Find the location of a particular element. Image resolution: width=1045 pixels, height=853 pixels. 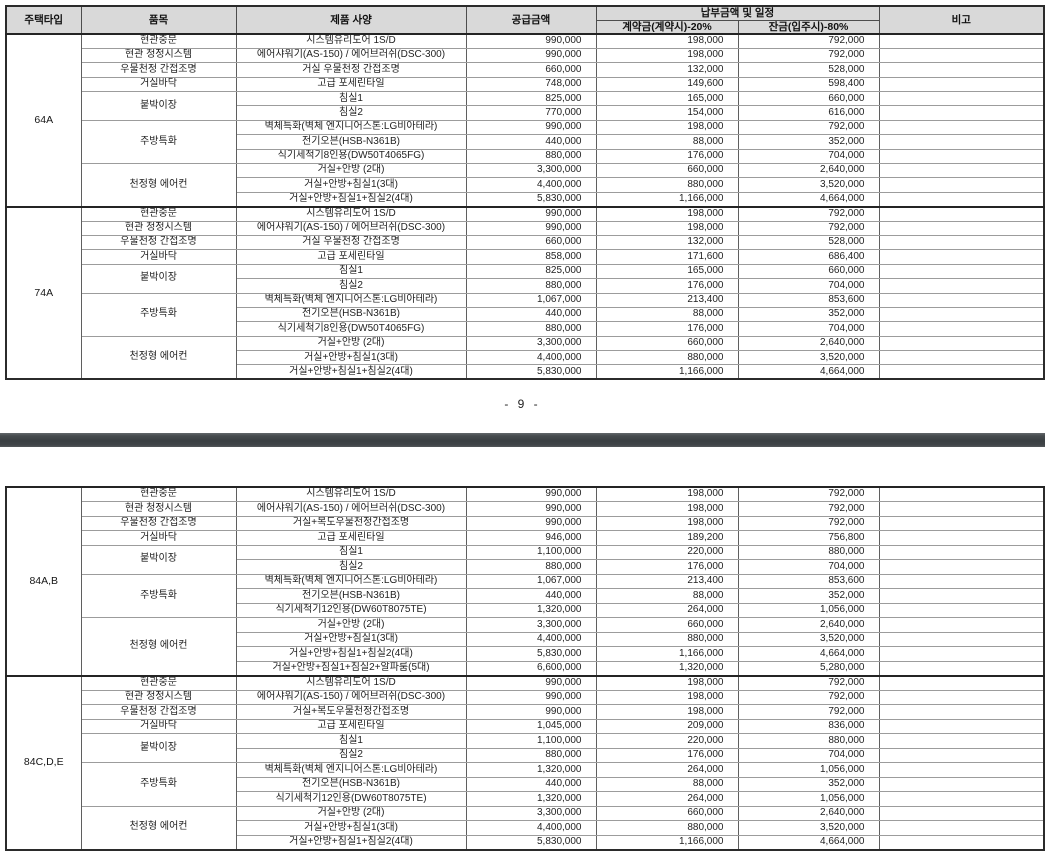

spec-cell: 거실+안방+침실1(3대) is located at coordinates (351, 358).